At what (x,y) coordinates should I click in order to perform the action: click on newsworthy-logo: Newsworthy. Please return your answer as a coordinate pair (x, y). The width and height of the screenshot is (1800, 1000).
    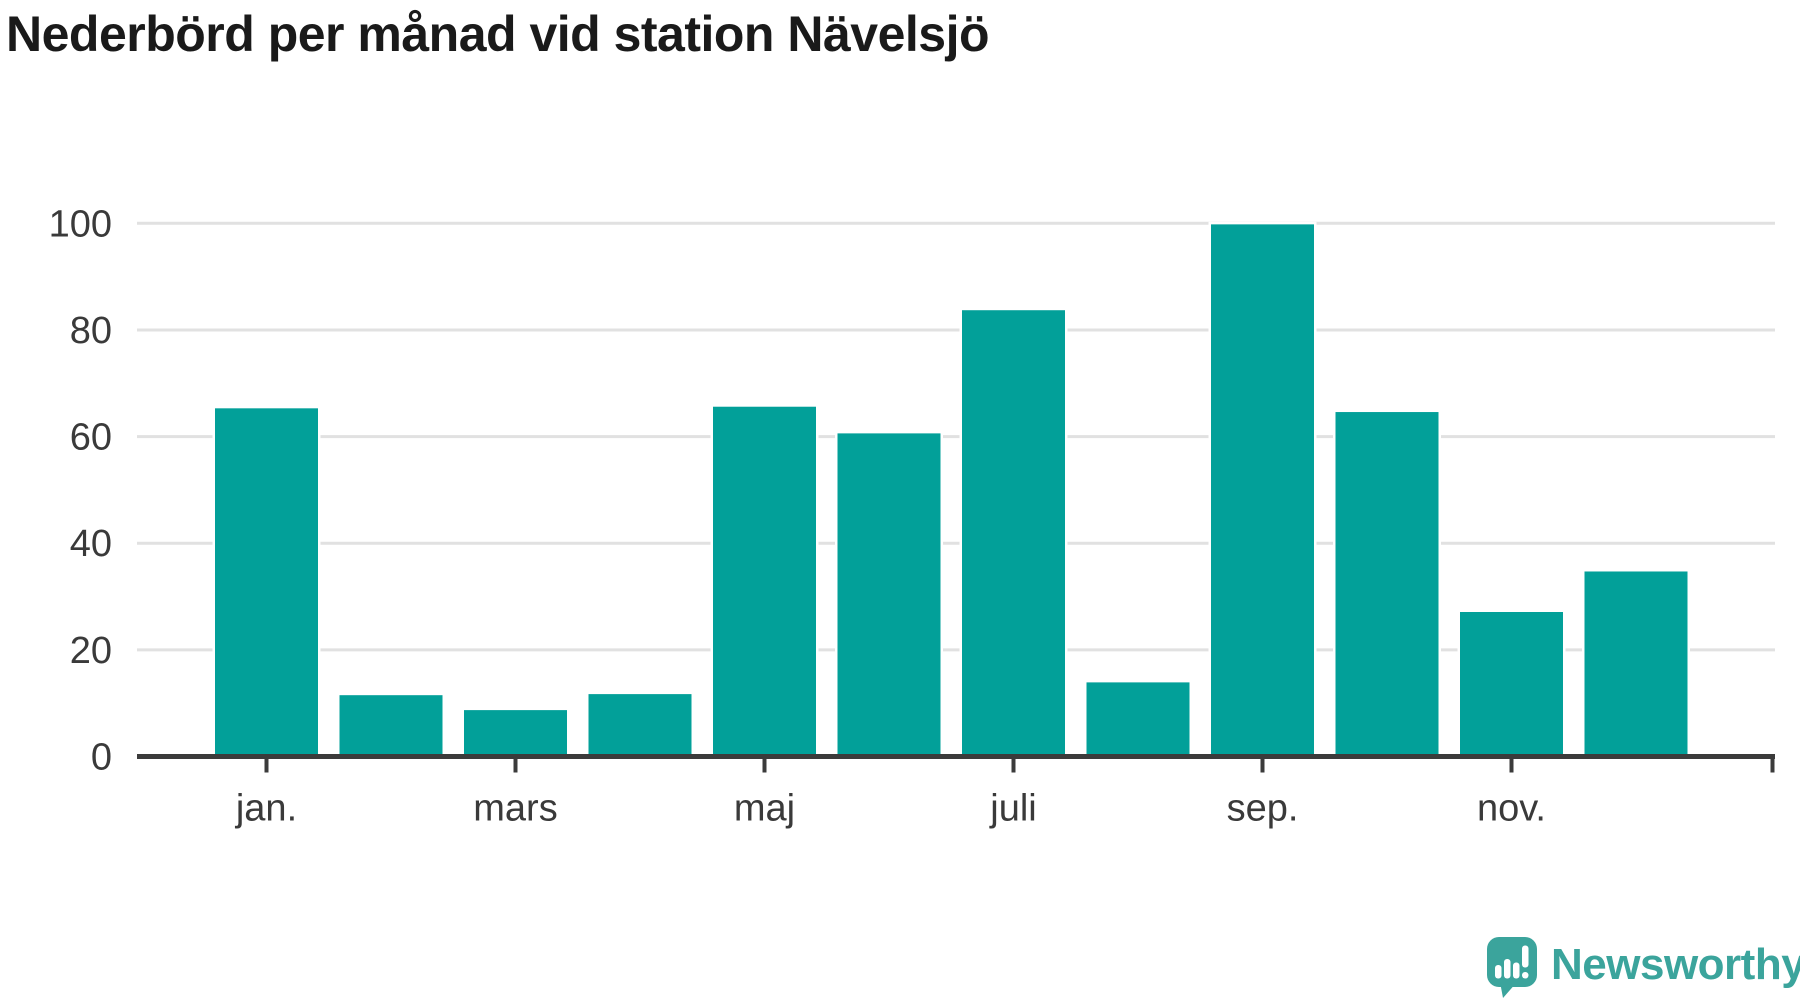
    Looking at the image, I should click on (1643, 967).